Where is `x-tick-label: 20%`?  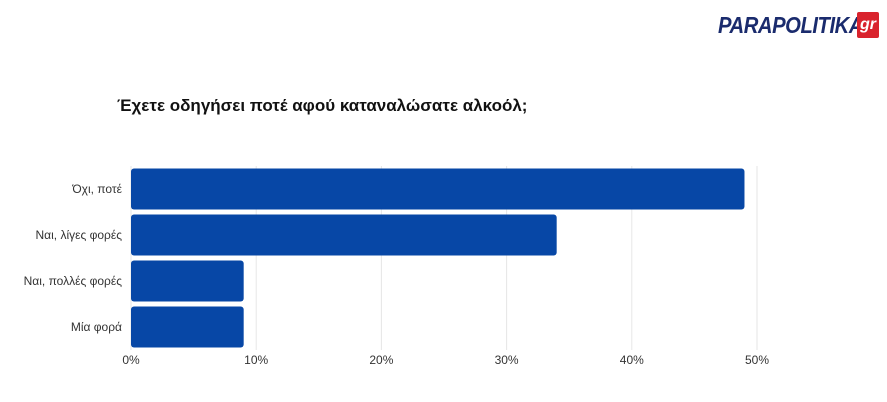 x-tick-label: 20% is located at coordinates (381, 360).